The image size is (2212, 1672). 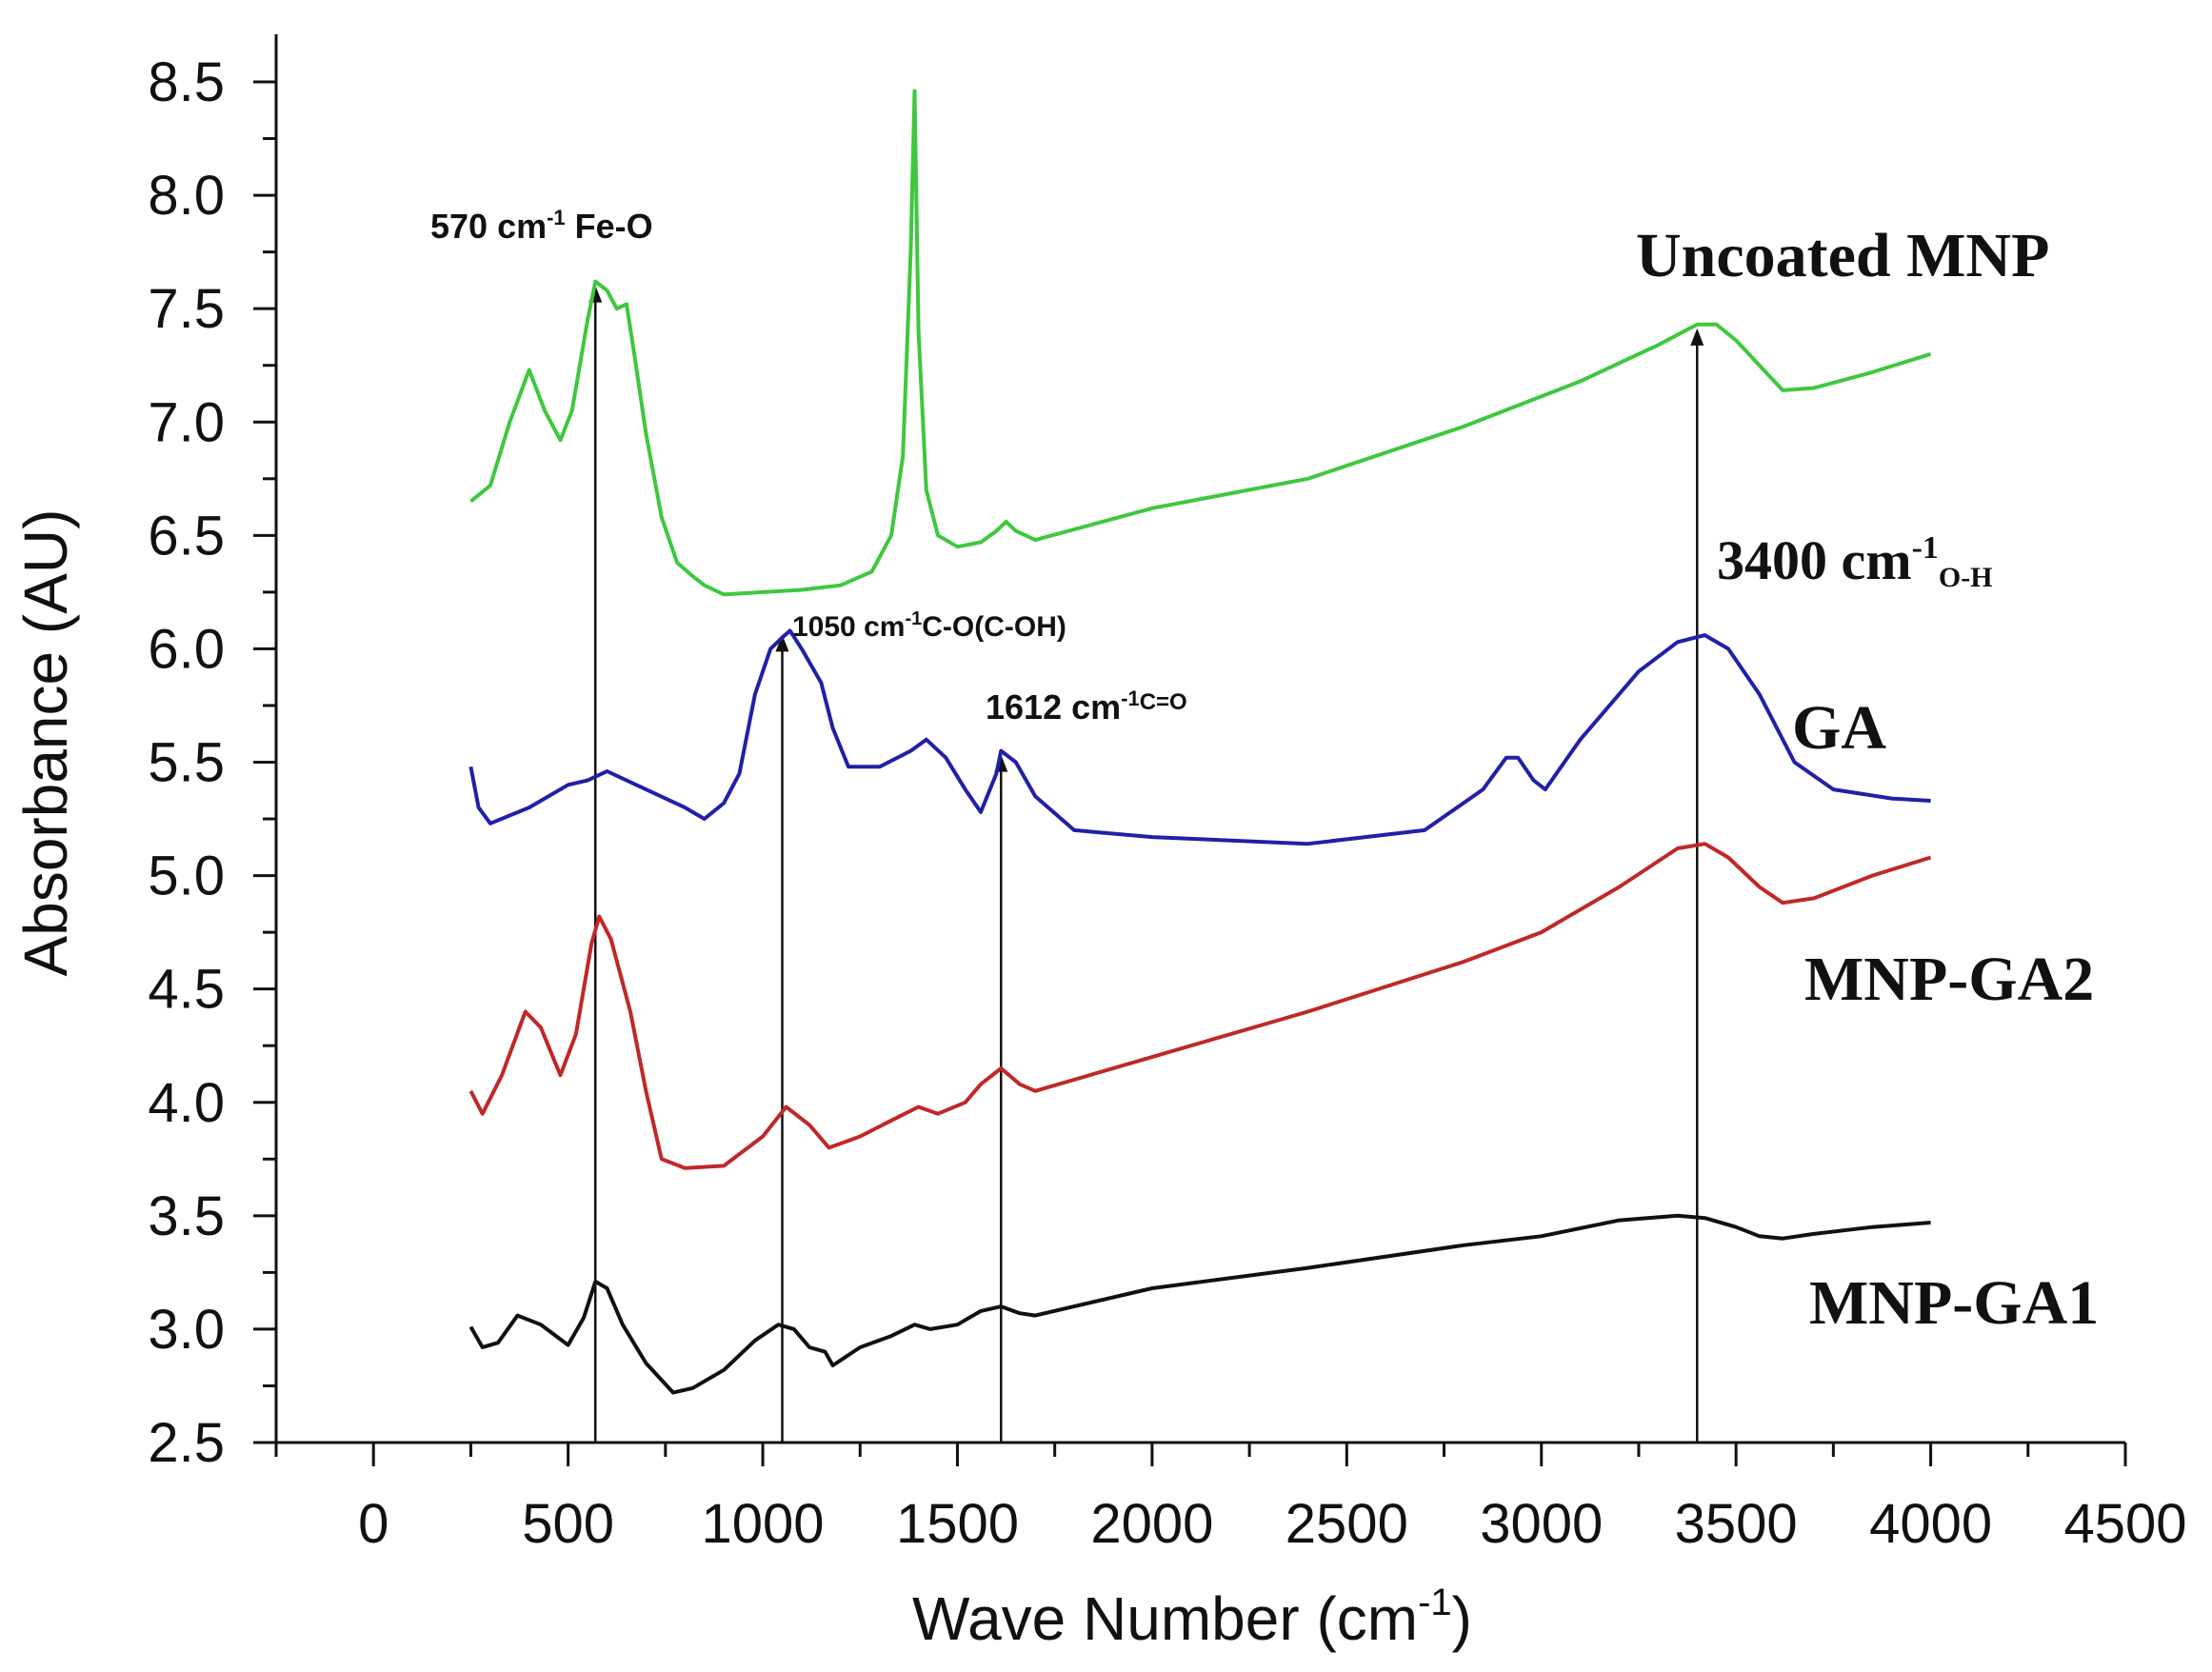 I want to click on y-tick-label: 4.0, so click(x=186, y=1103).